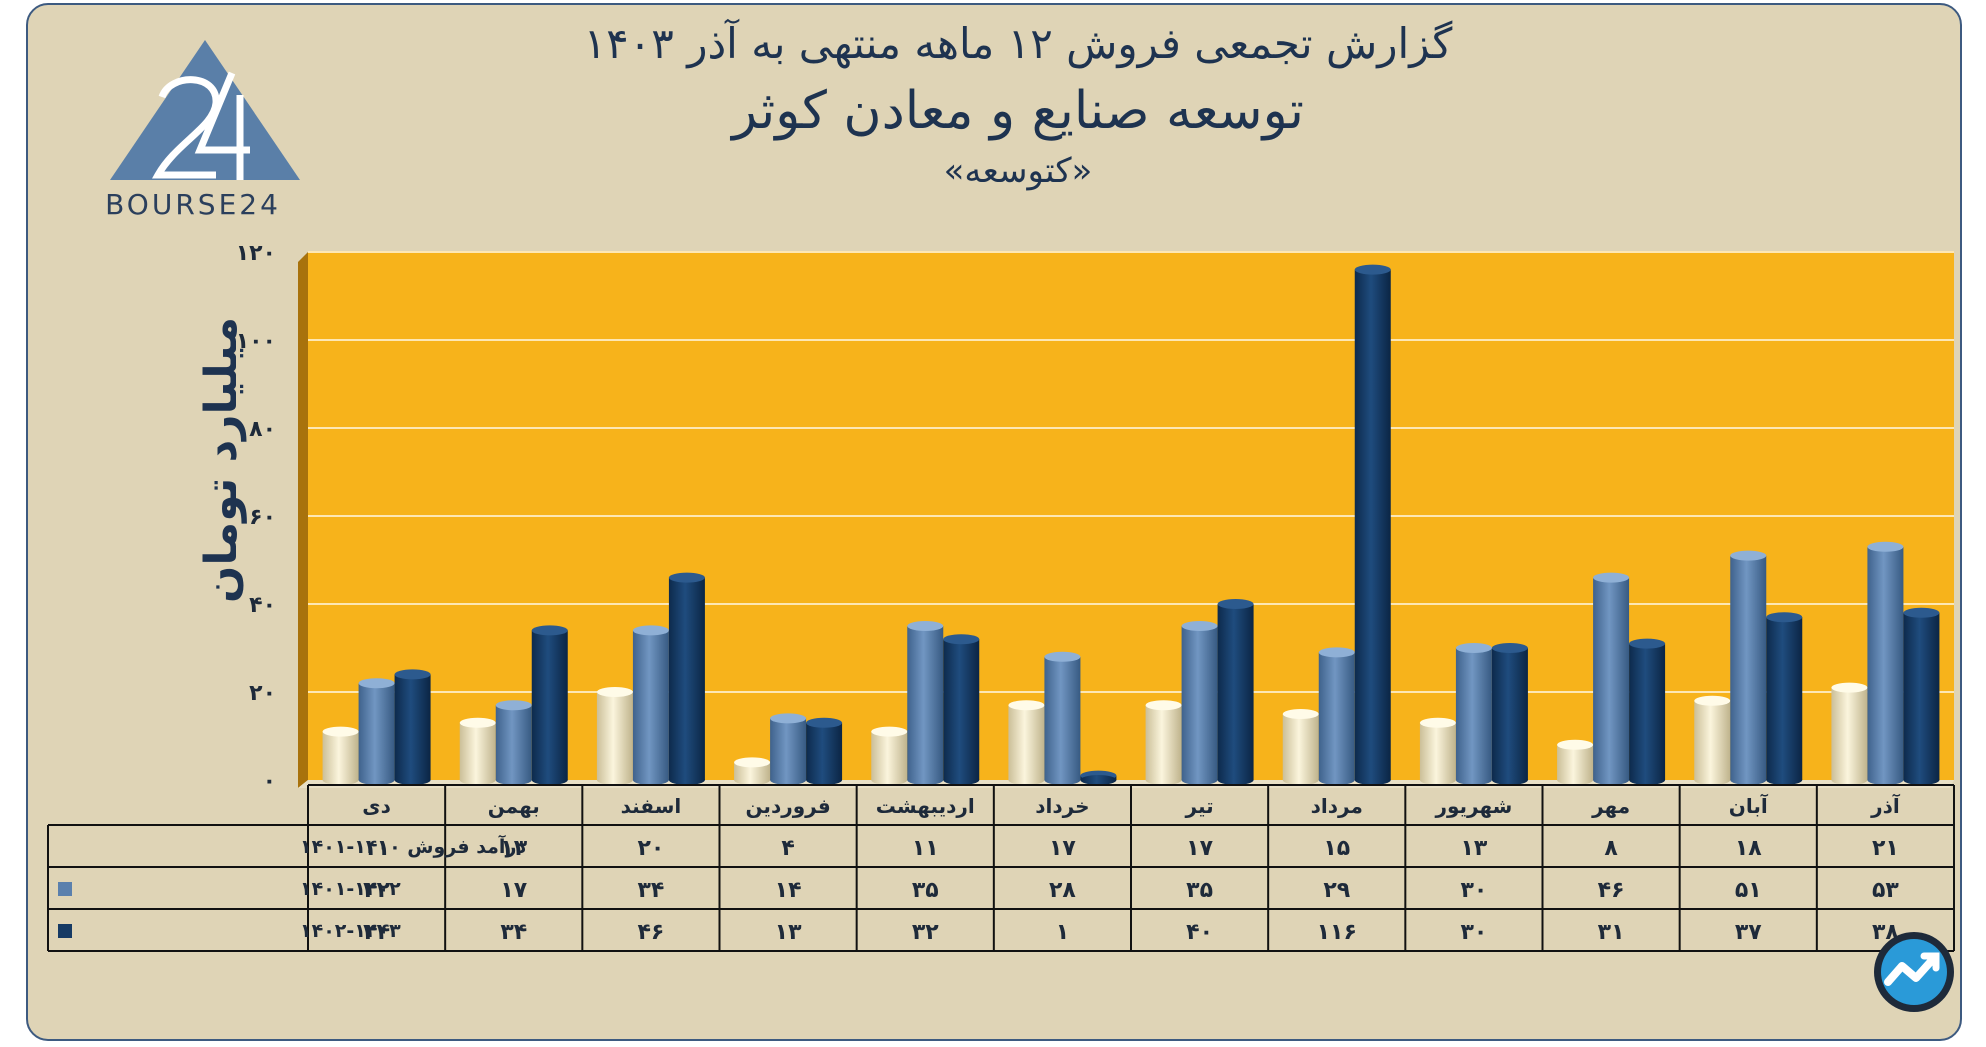 The height and width of the screenshot is (1047, 1986). What do you see at coordinates (787, 806) in the screenshot?
I see `x-tick-label: فروردین` at bounding box center [787, 806].